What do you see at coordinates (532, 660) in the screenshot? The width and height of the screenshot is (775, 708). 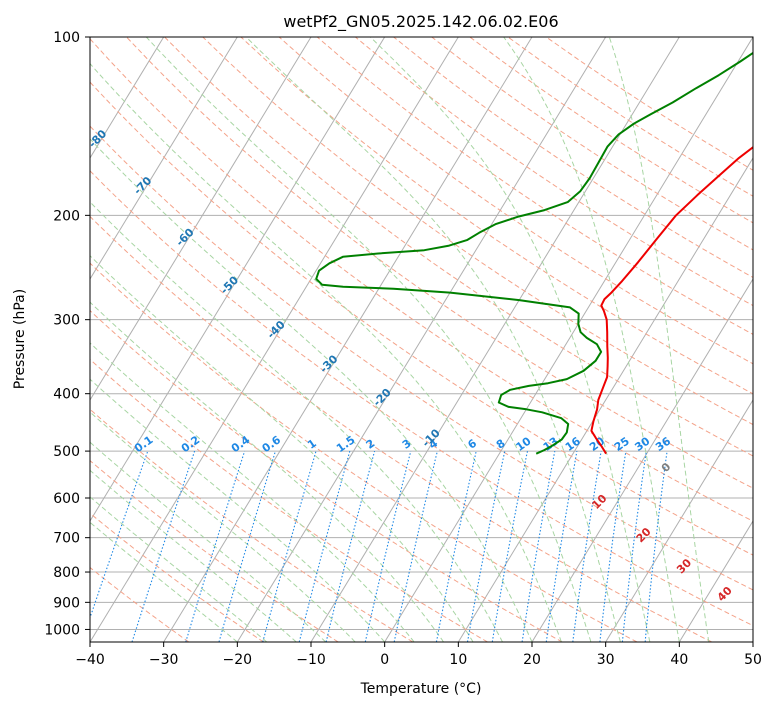 I see `x-tick-label: 20` at bounding box center [532, 660].